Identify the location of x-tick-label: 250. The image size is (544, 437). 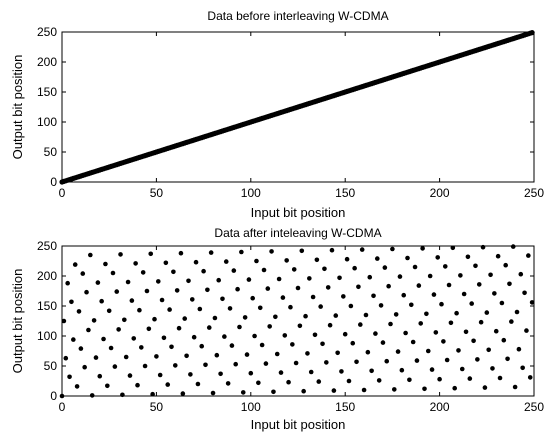
(534, 407).